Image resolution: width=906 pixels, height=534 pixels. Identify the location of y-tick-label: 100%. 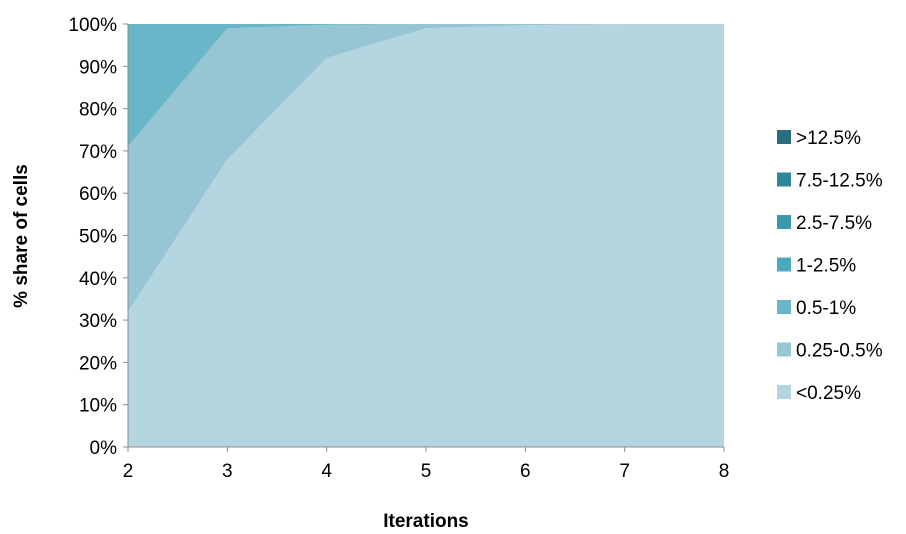
(92, 25).